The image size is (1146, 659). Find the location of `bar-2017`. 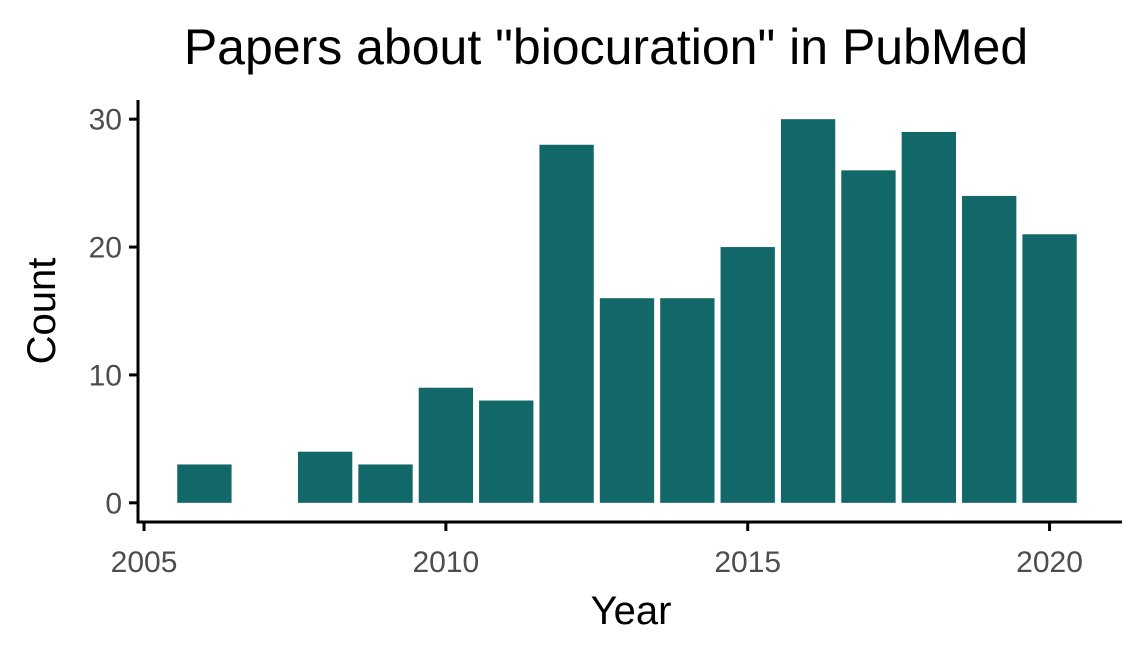

bar-2017 is located at coordinates (868, 336).